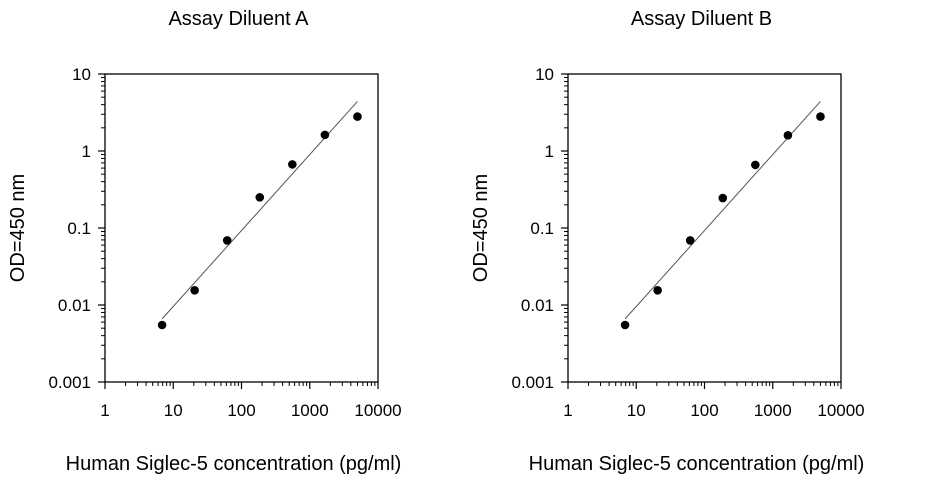 The image size is (926, 480). I want to click on chart-title: Assay Diluent A, so click(238, 19).